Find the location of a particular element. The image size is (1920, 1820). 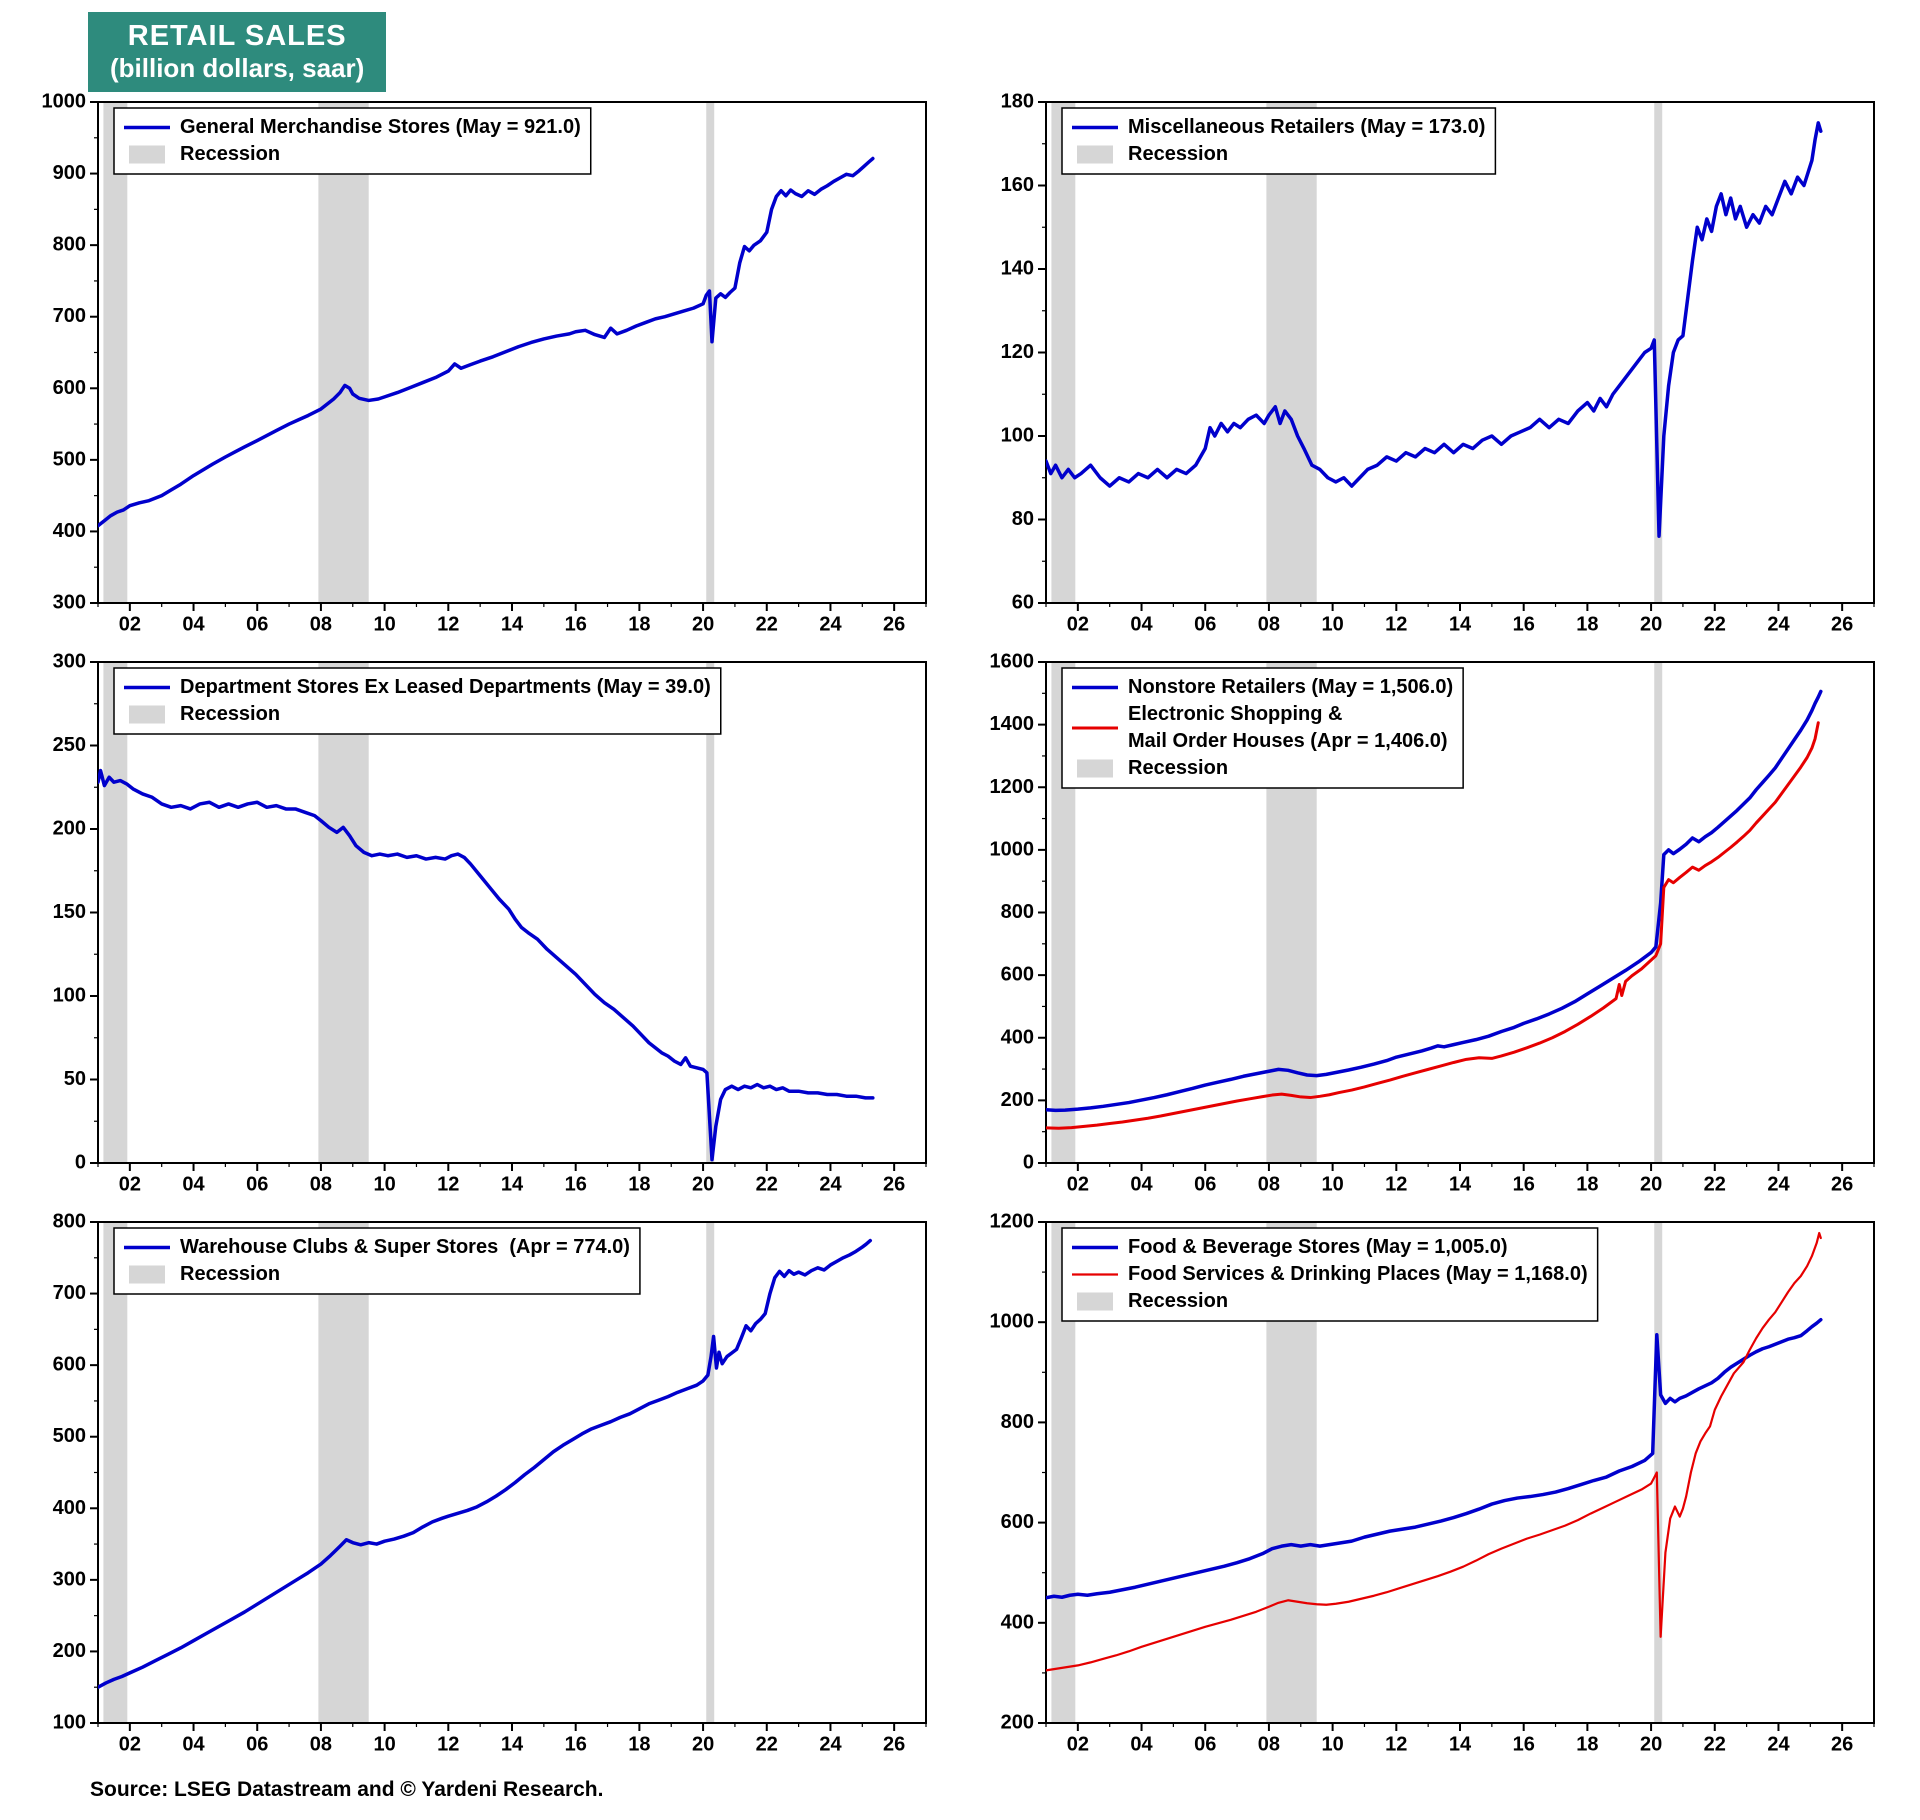

chart-title-box: RETAIL SALES (billion dollars, saar) is located at coordinates (237, 52).